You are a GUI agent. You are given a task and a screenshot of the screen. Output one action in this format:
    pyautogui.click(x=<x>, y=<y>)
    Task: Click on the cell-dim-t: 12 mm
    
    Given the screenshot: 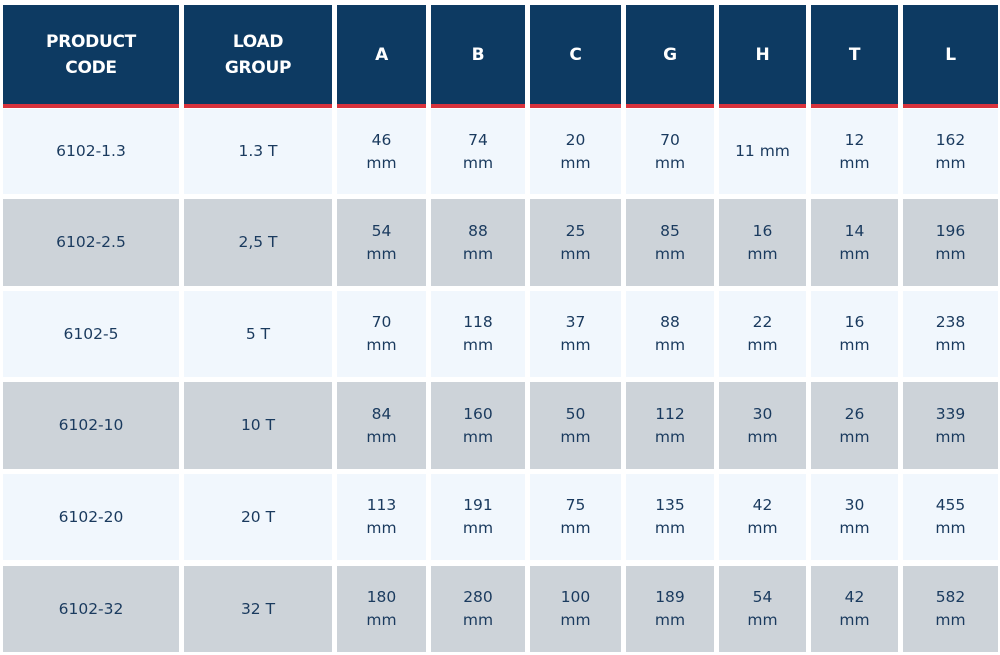 What is the action you would take?
    pyautogui.click(x=854, y=151)
    